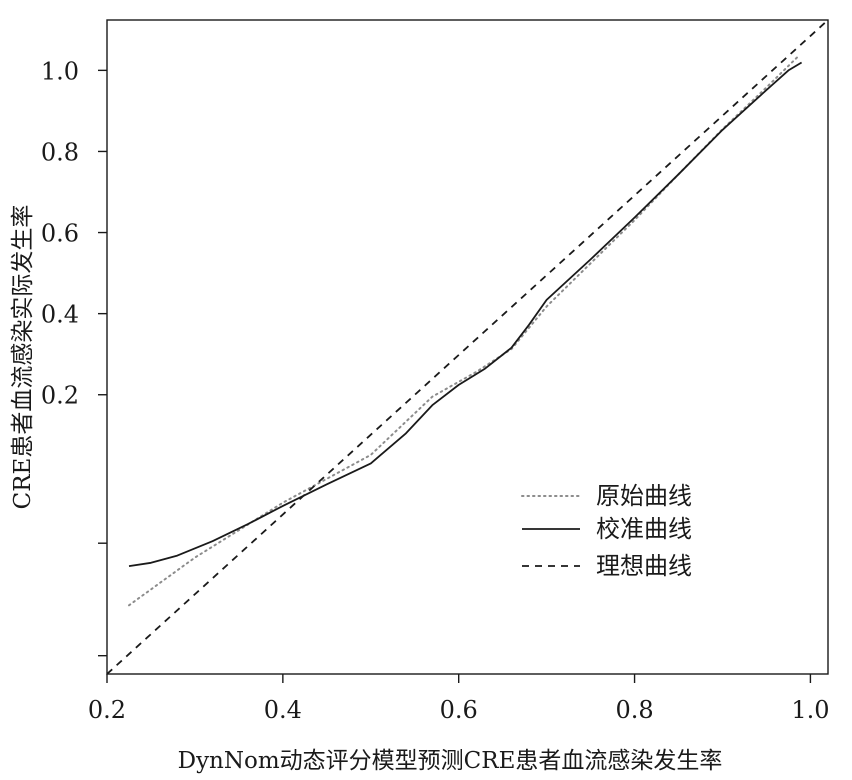 The width and height of the screenshot is (852, 780). Describe the element at coordinates (60, 152) in the screenshot. I see `y-tick-label: 0.8` at that location.